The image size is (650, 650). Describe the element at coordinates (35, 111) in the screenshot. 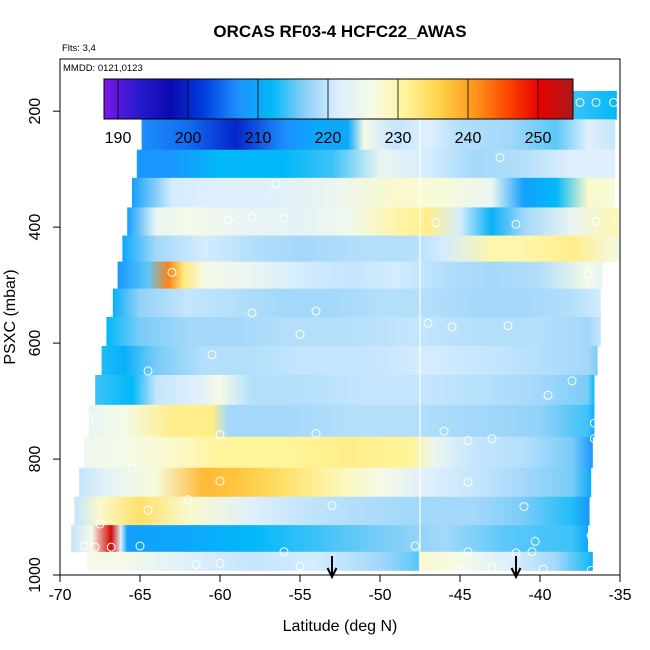

I see `y-tick-label: 200` at that location.